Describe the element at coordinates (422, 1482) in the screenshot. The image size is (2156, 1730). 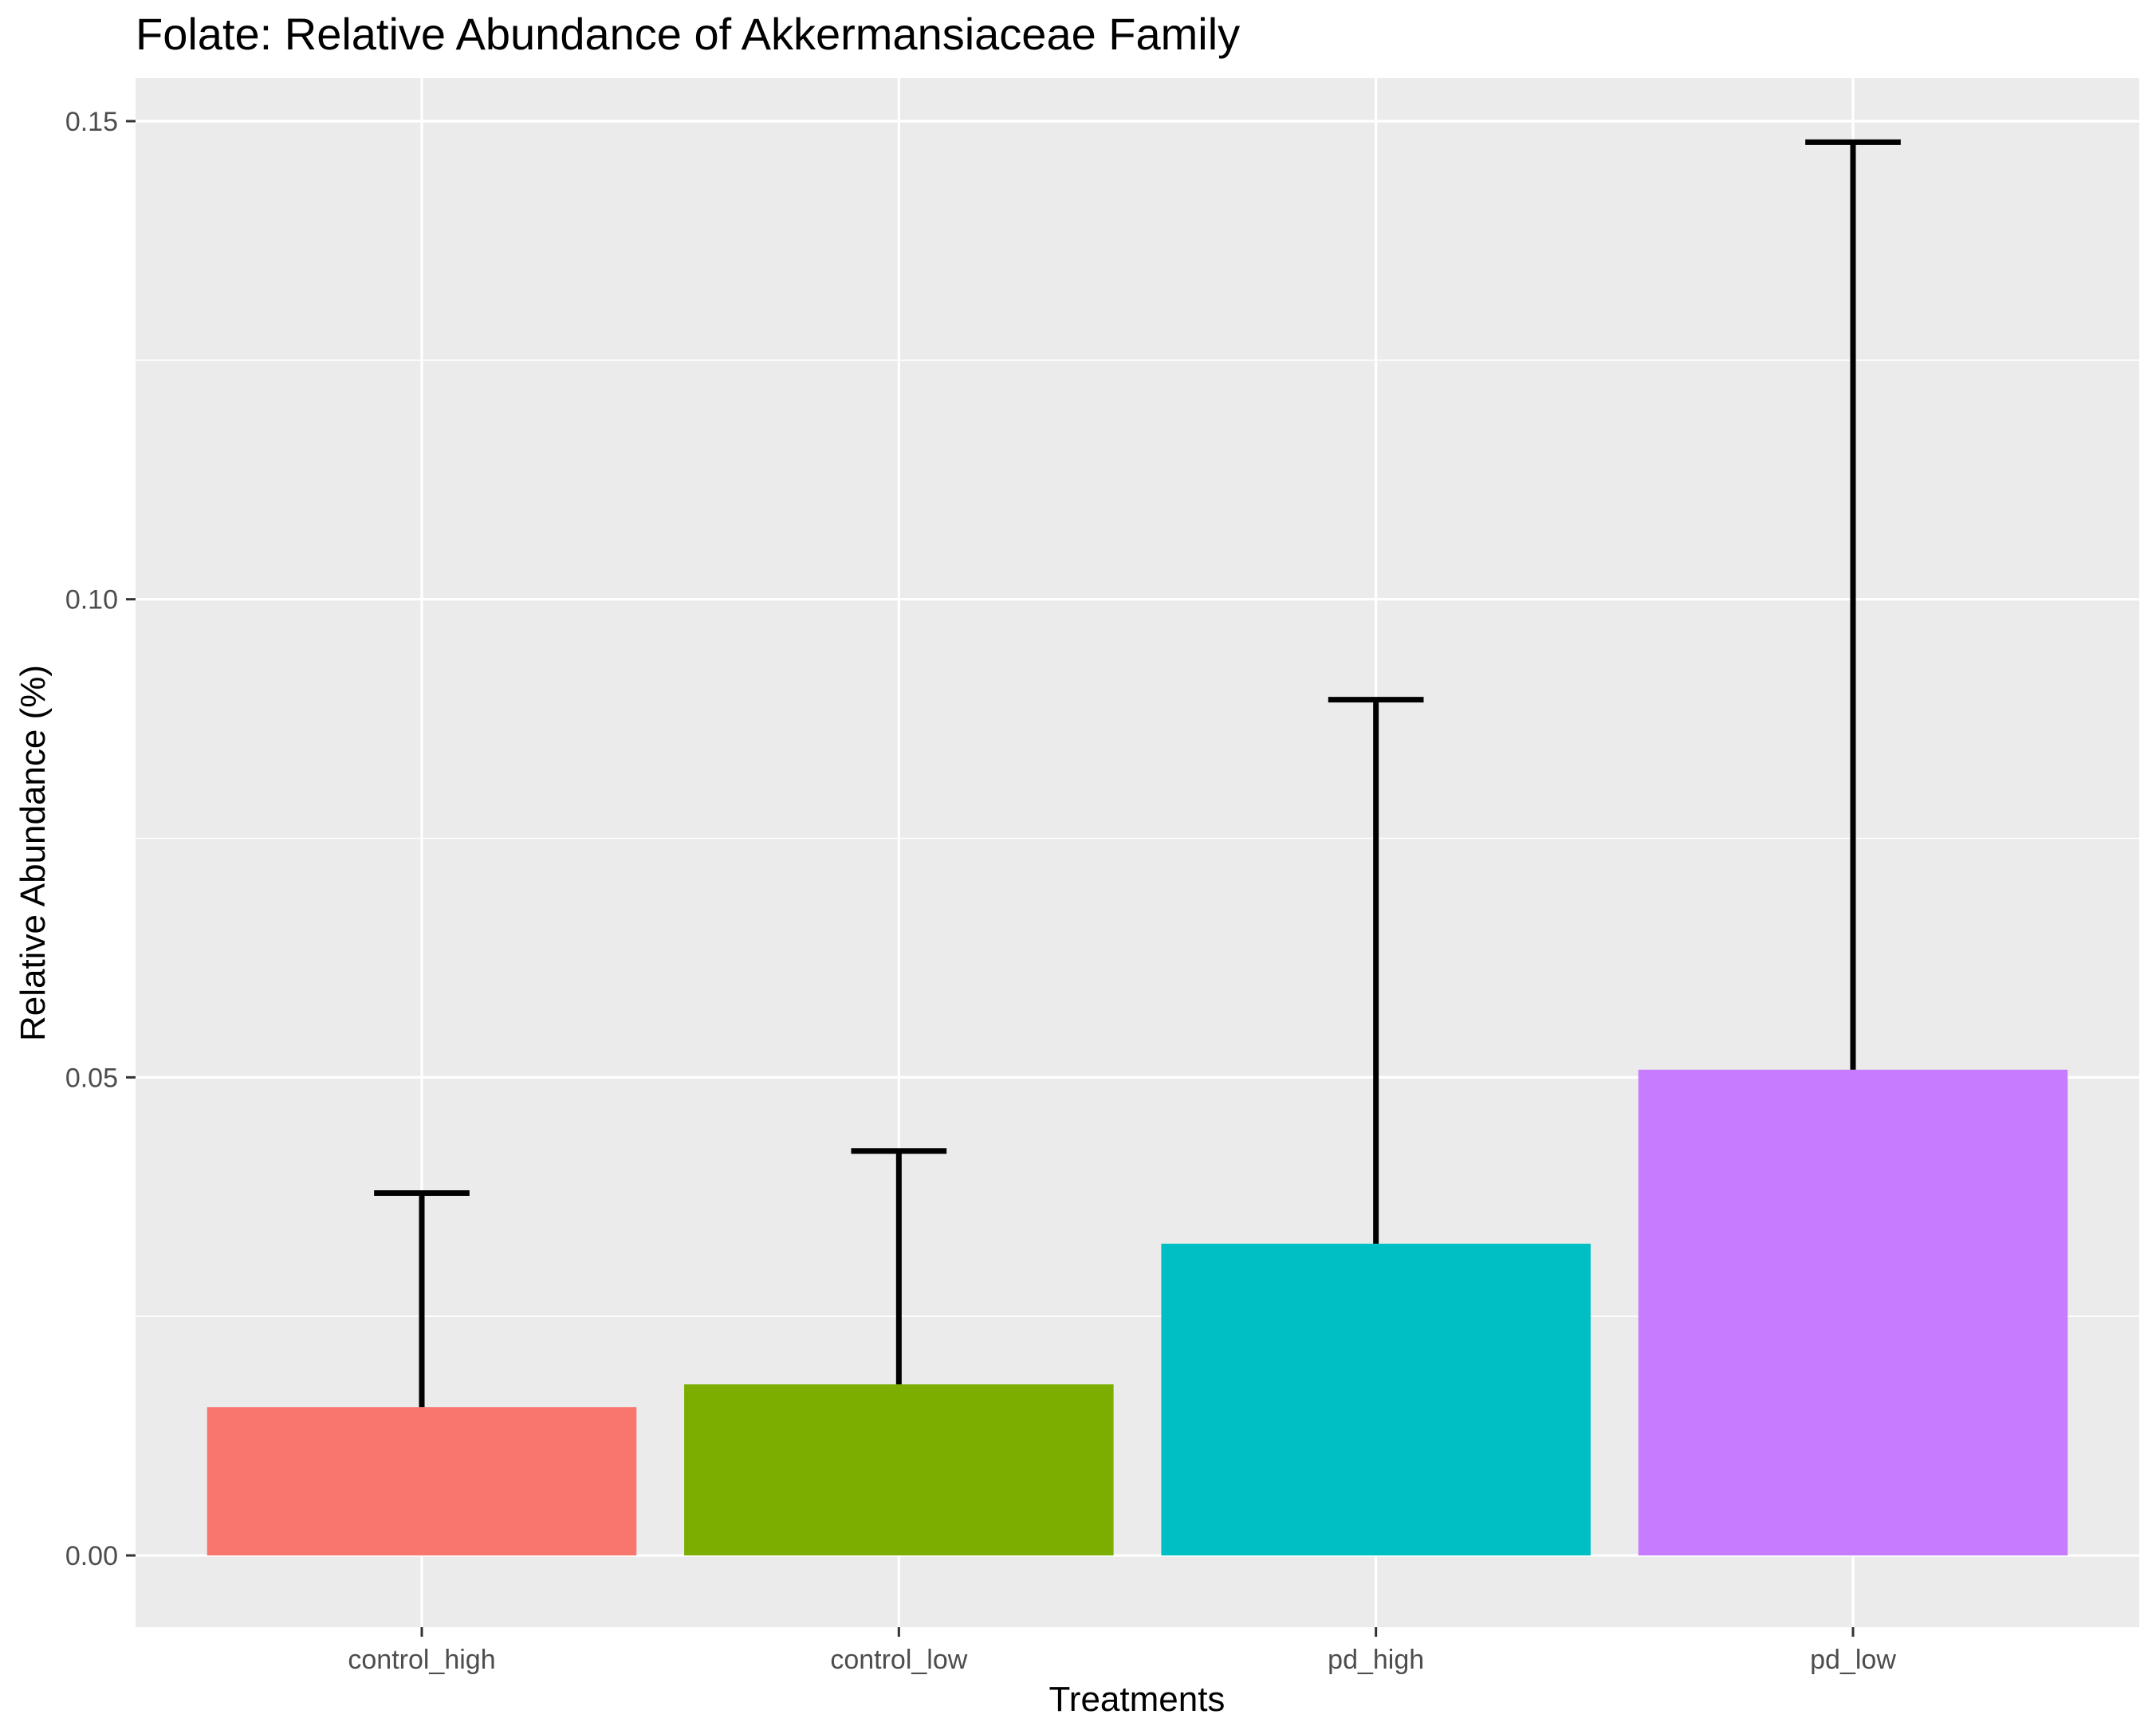
I see `bar-control_high` at that location.